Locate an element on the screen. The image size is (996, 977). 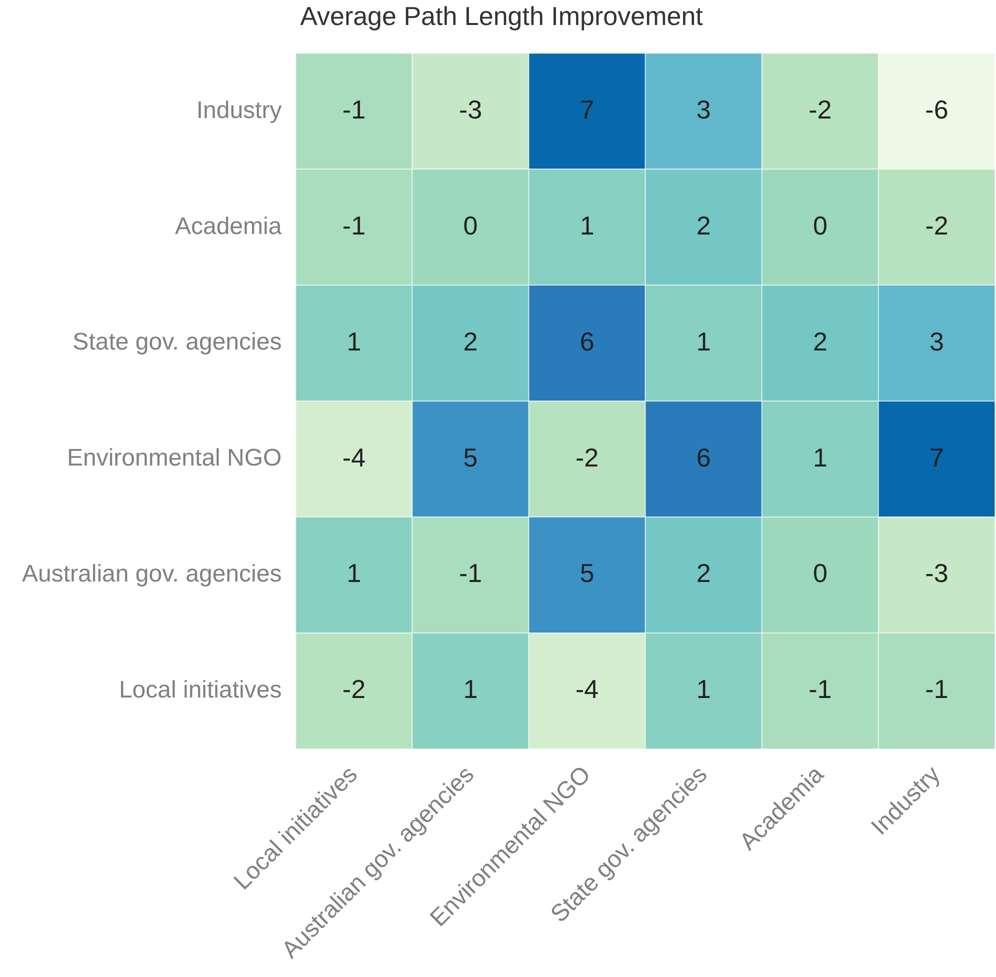
y-tick-label: Industry is located at coordinates (239, 110).